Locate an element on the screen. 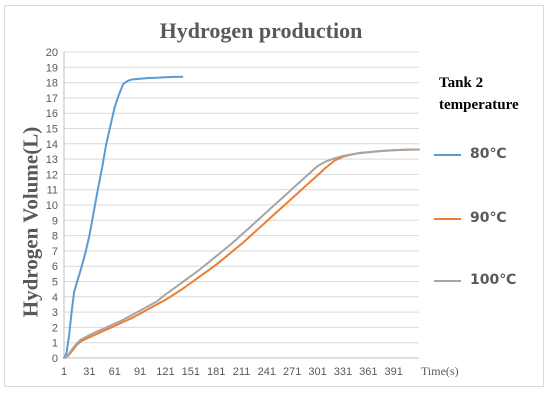 The width and height of the screenshot is (550, 402). y-tick-label-1: 1 is located at coordinates (55, 344).